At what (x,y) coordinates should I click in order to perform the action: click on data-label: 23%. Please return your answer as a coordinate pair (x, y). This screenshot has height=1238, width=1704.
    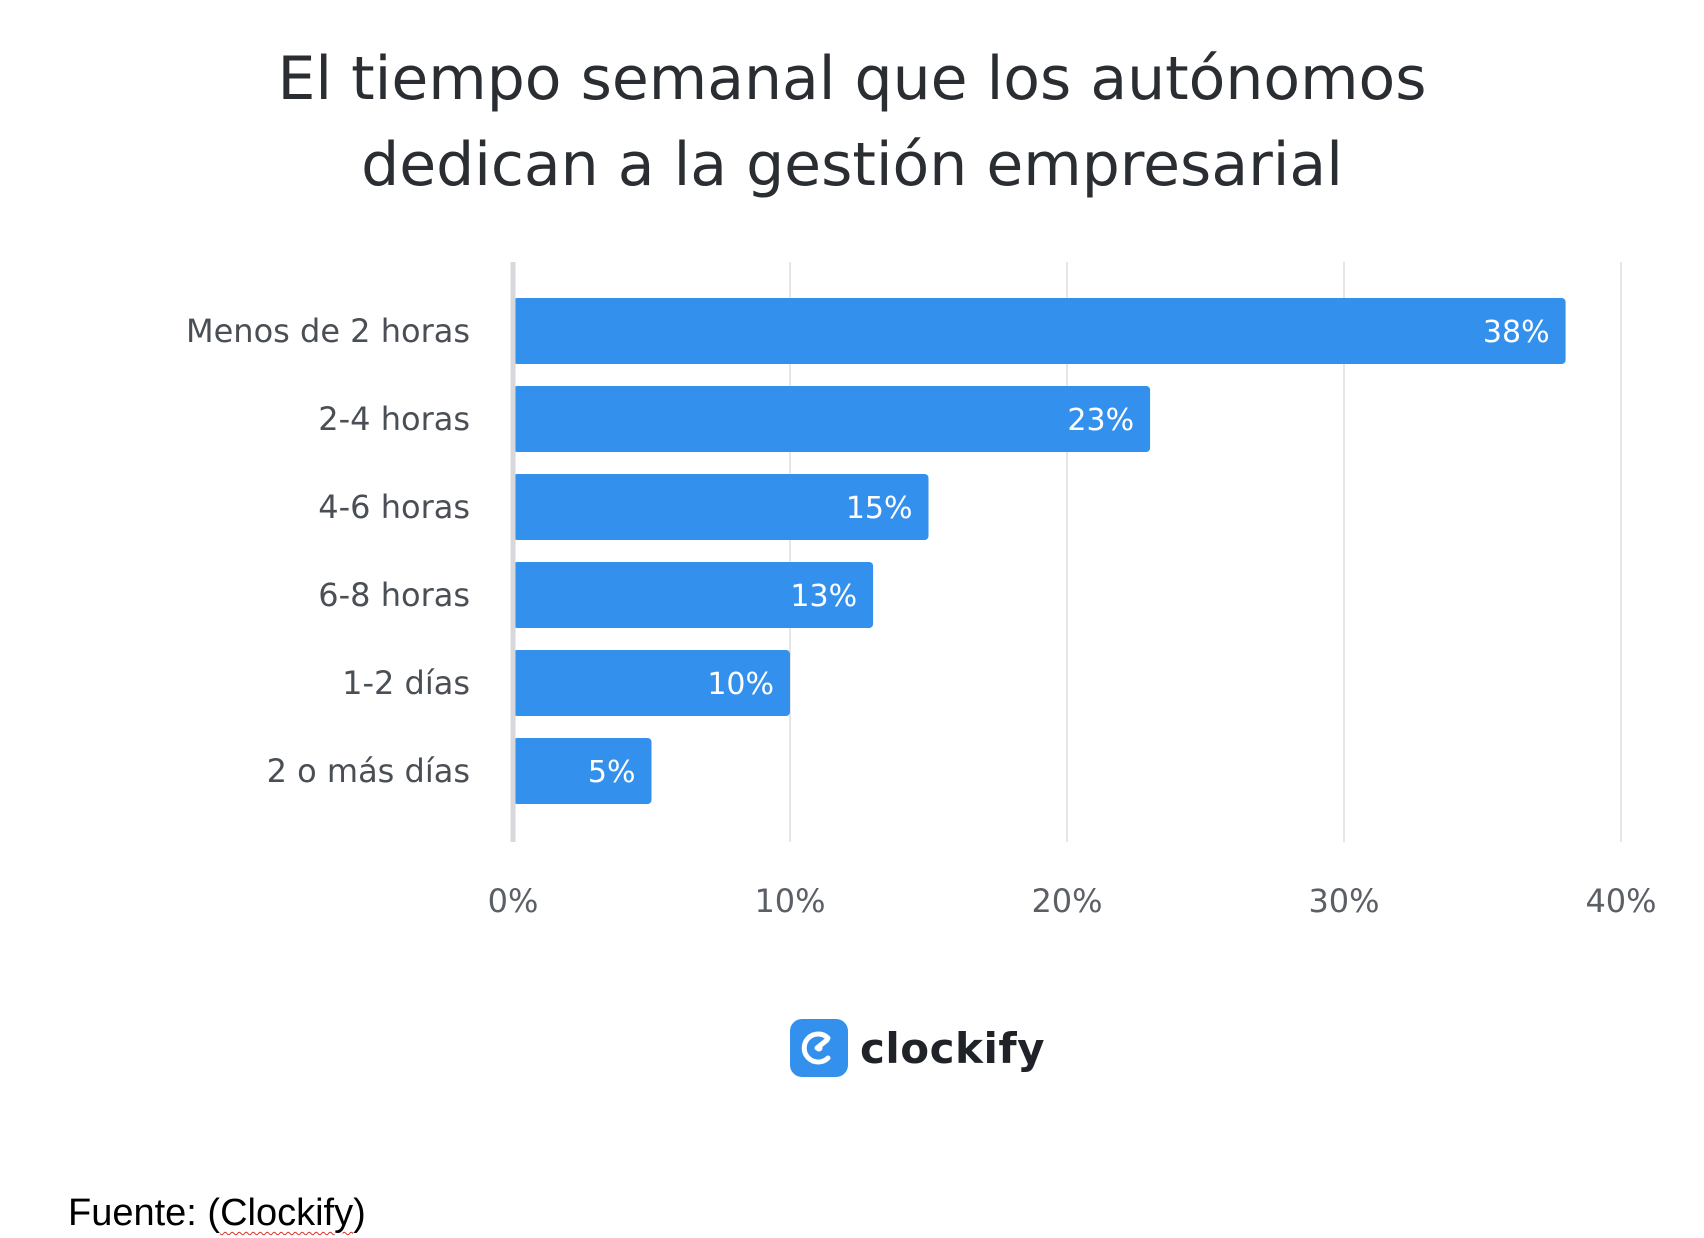
    Looking at the image, I should click on (1100, 420).